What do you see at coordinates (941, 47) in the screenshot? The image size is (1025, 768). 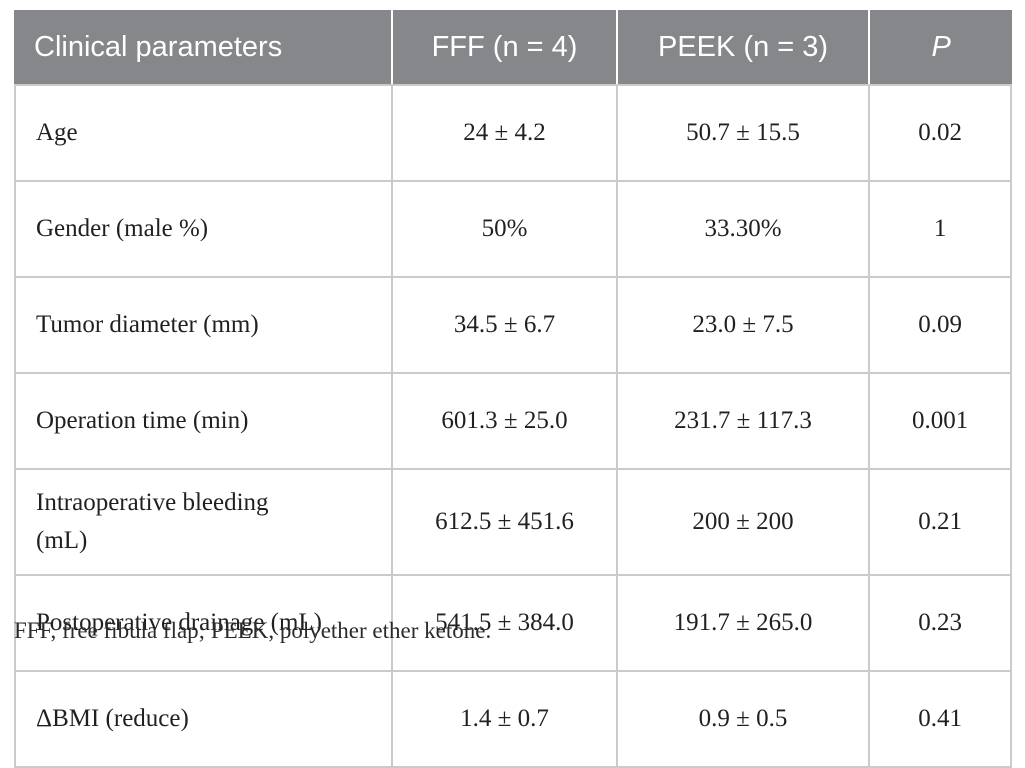 I see `header-cell-p-value: P` at bounding box center [941, 47].